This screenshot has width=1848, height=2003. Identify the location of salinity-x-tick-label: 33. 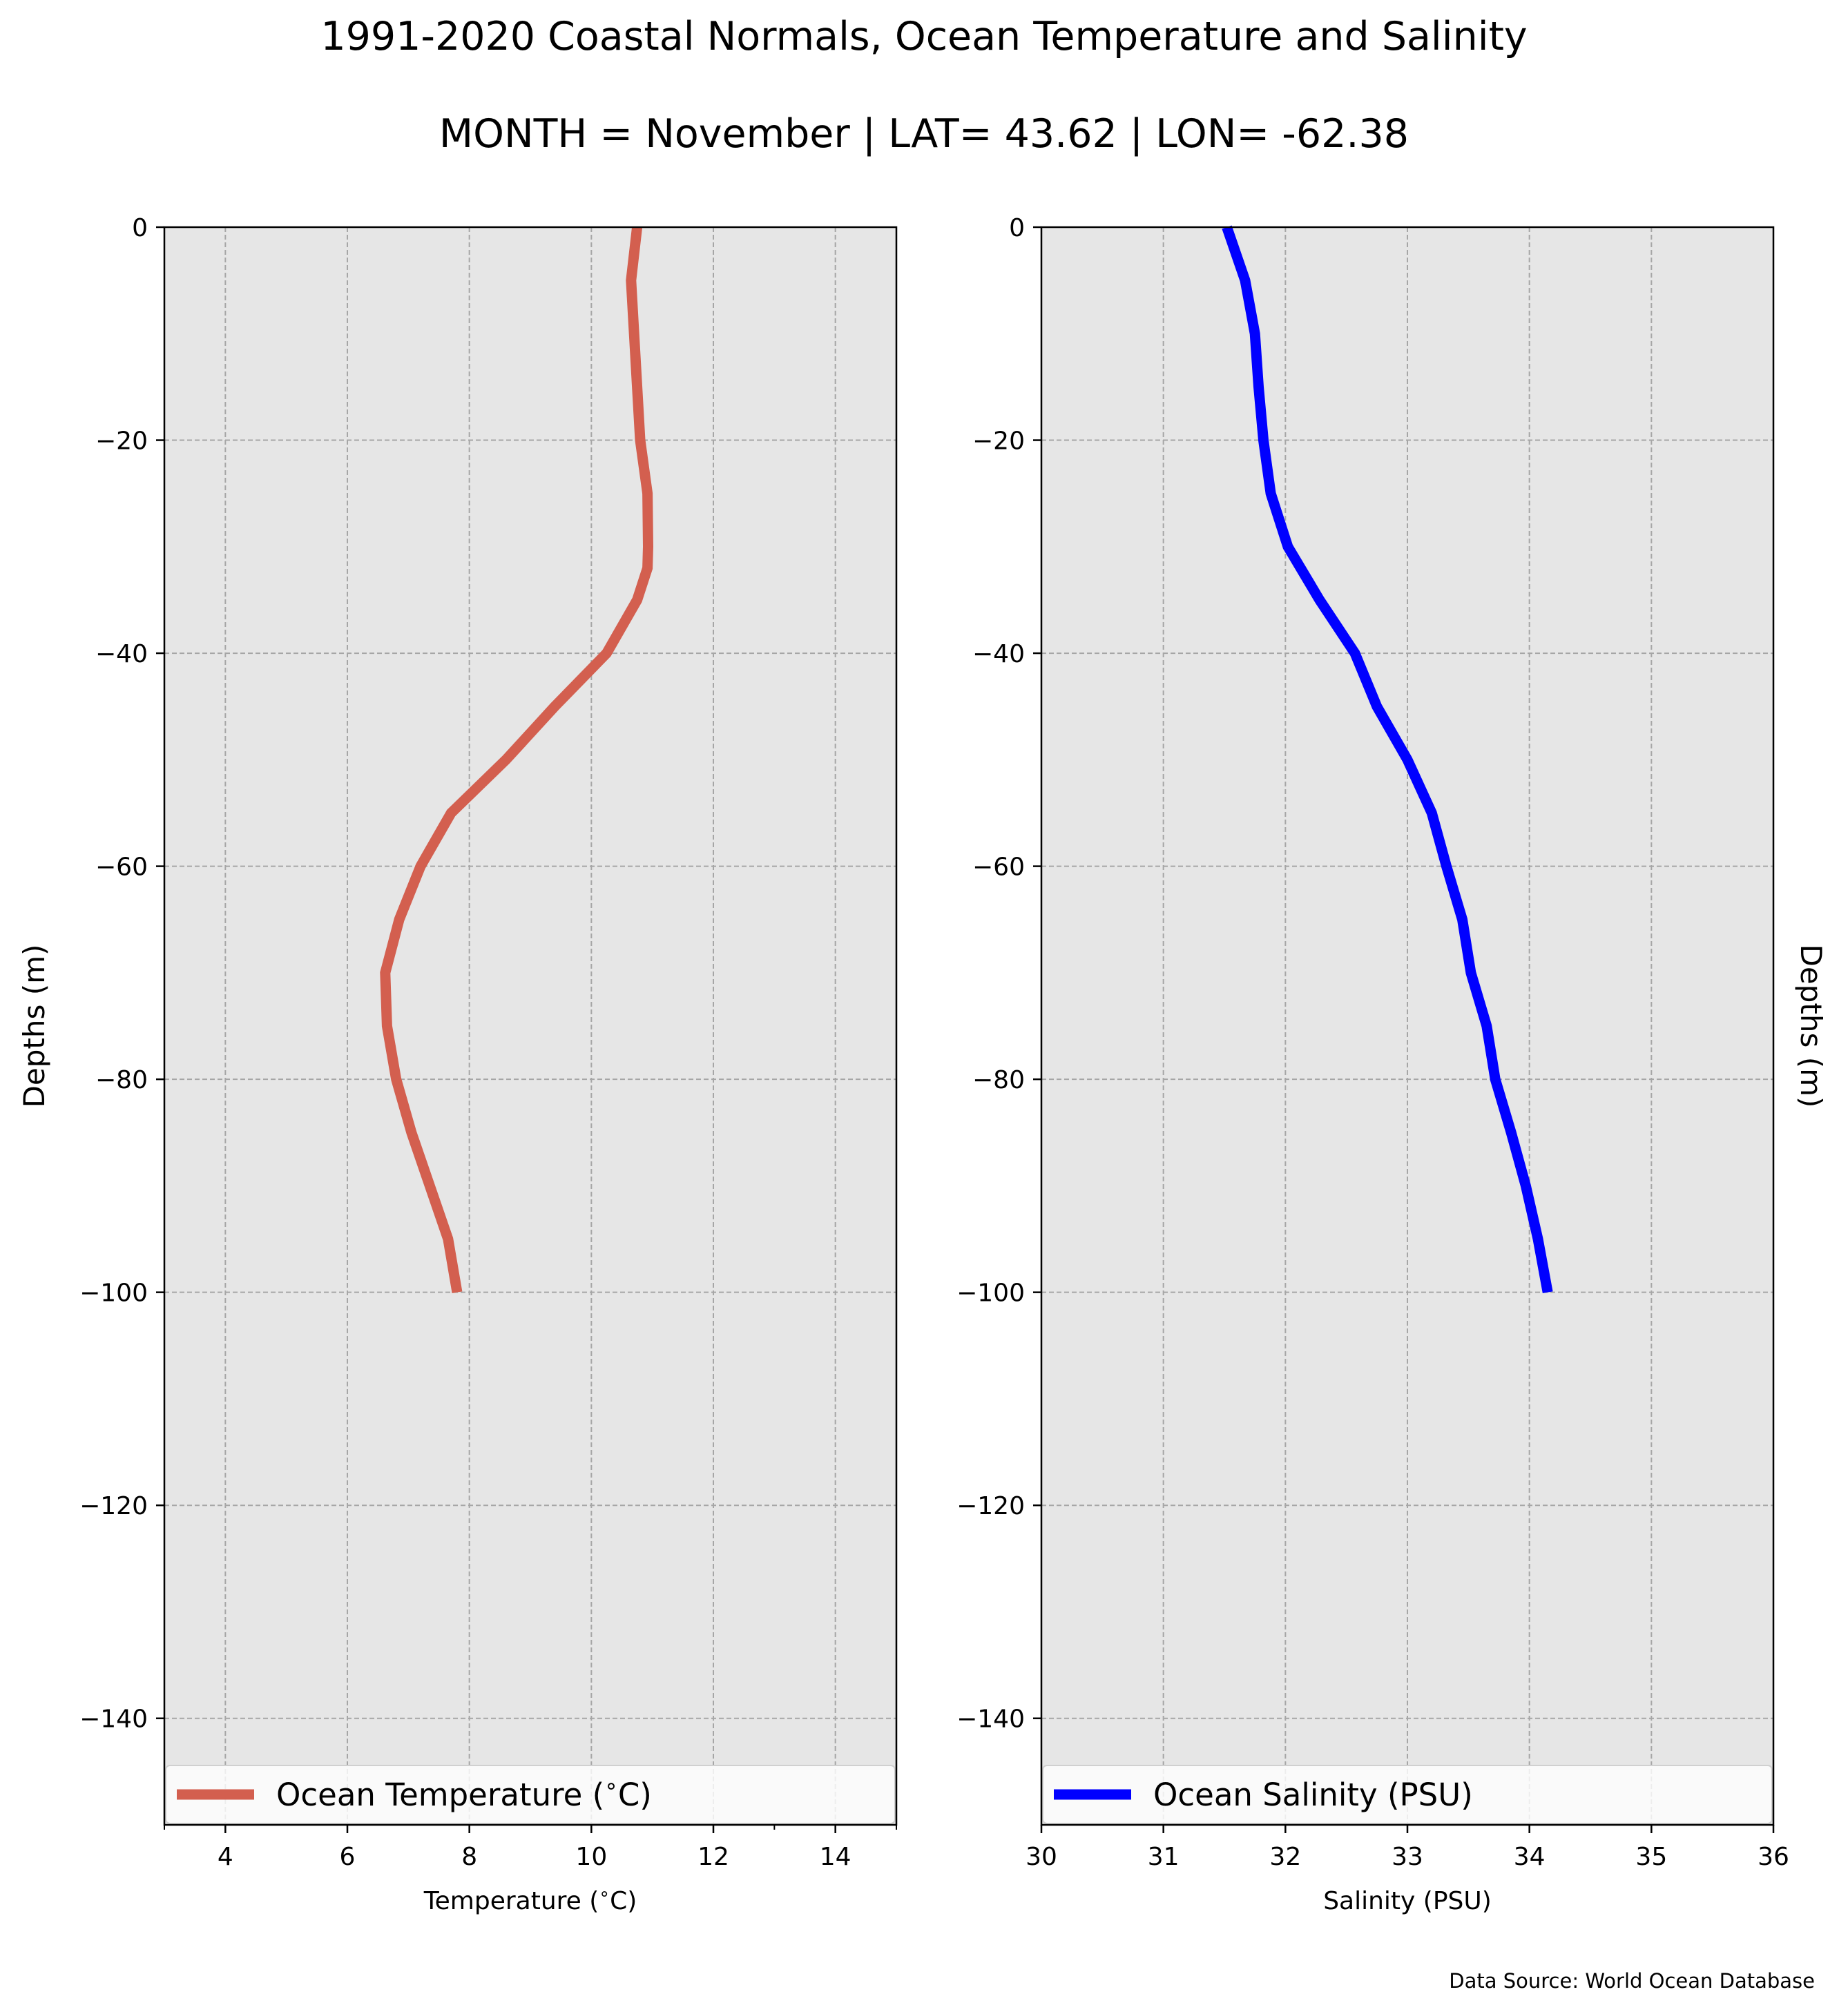
(1407, 1857).